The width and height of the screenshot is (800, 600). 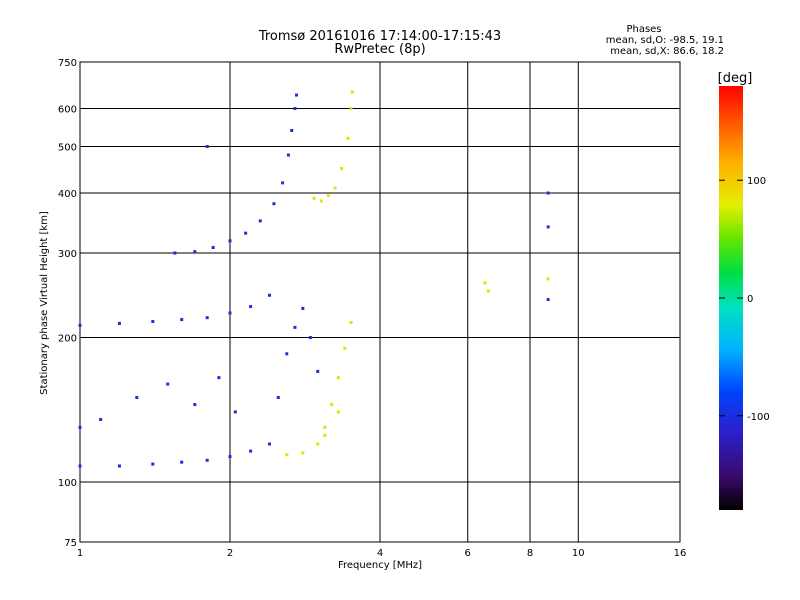 What do you see at coordinates (67, 148) in the screenshot?
I see `y-tick-label: 500` at bounding box center [67, 148].